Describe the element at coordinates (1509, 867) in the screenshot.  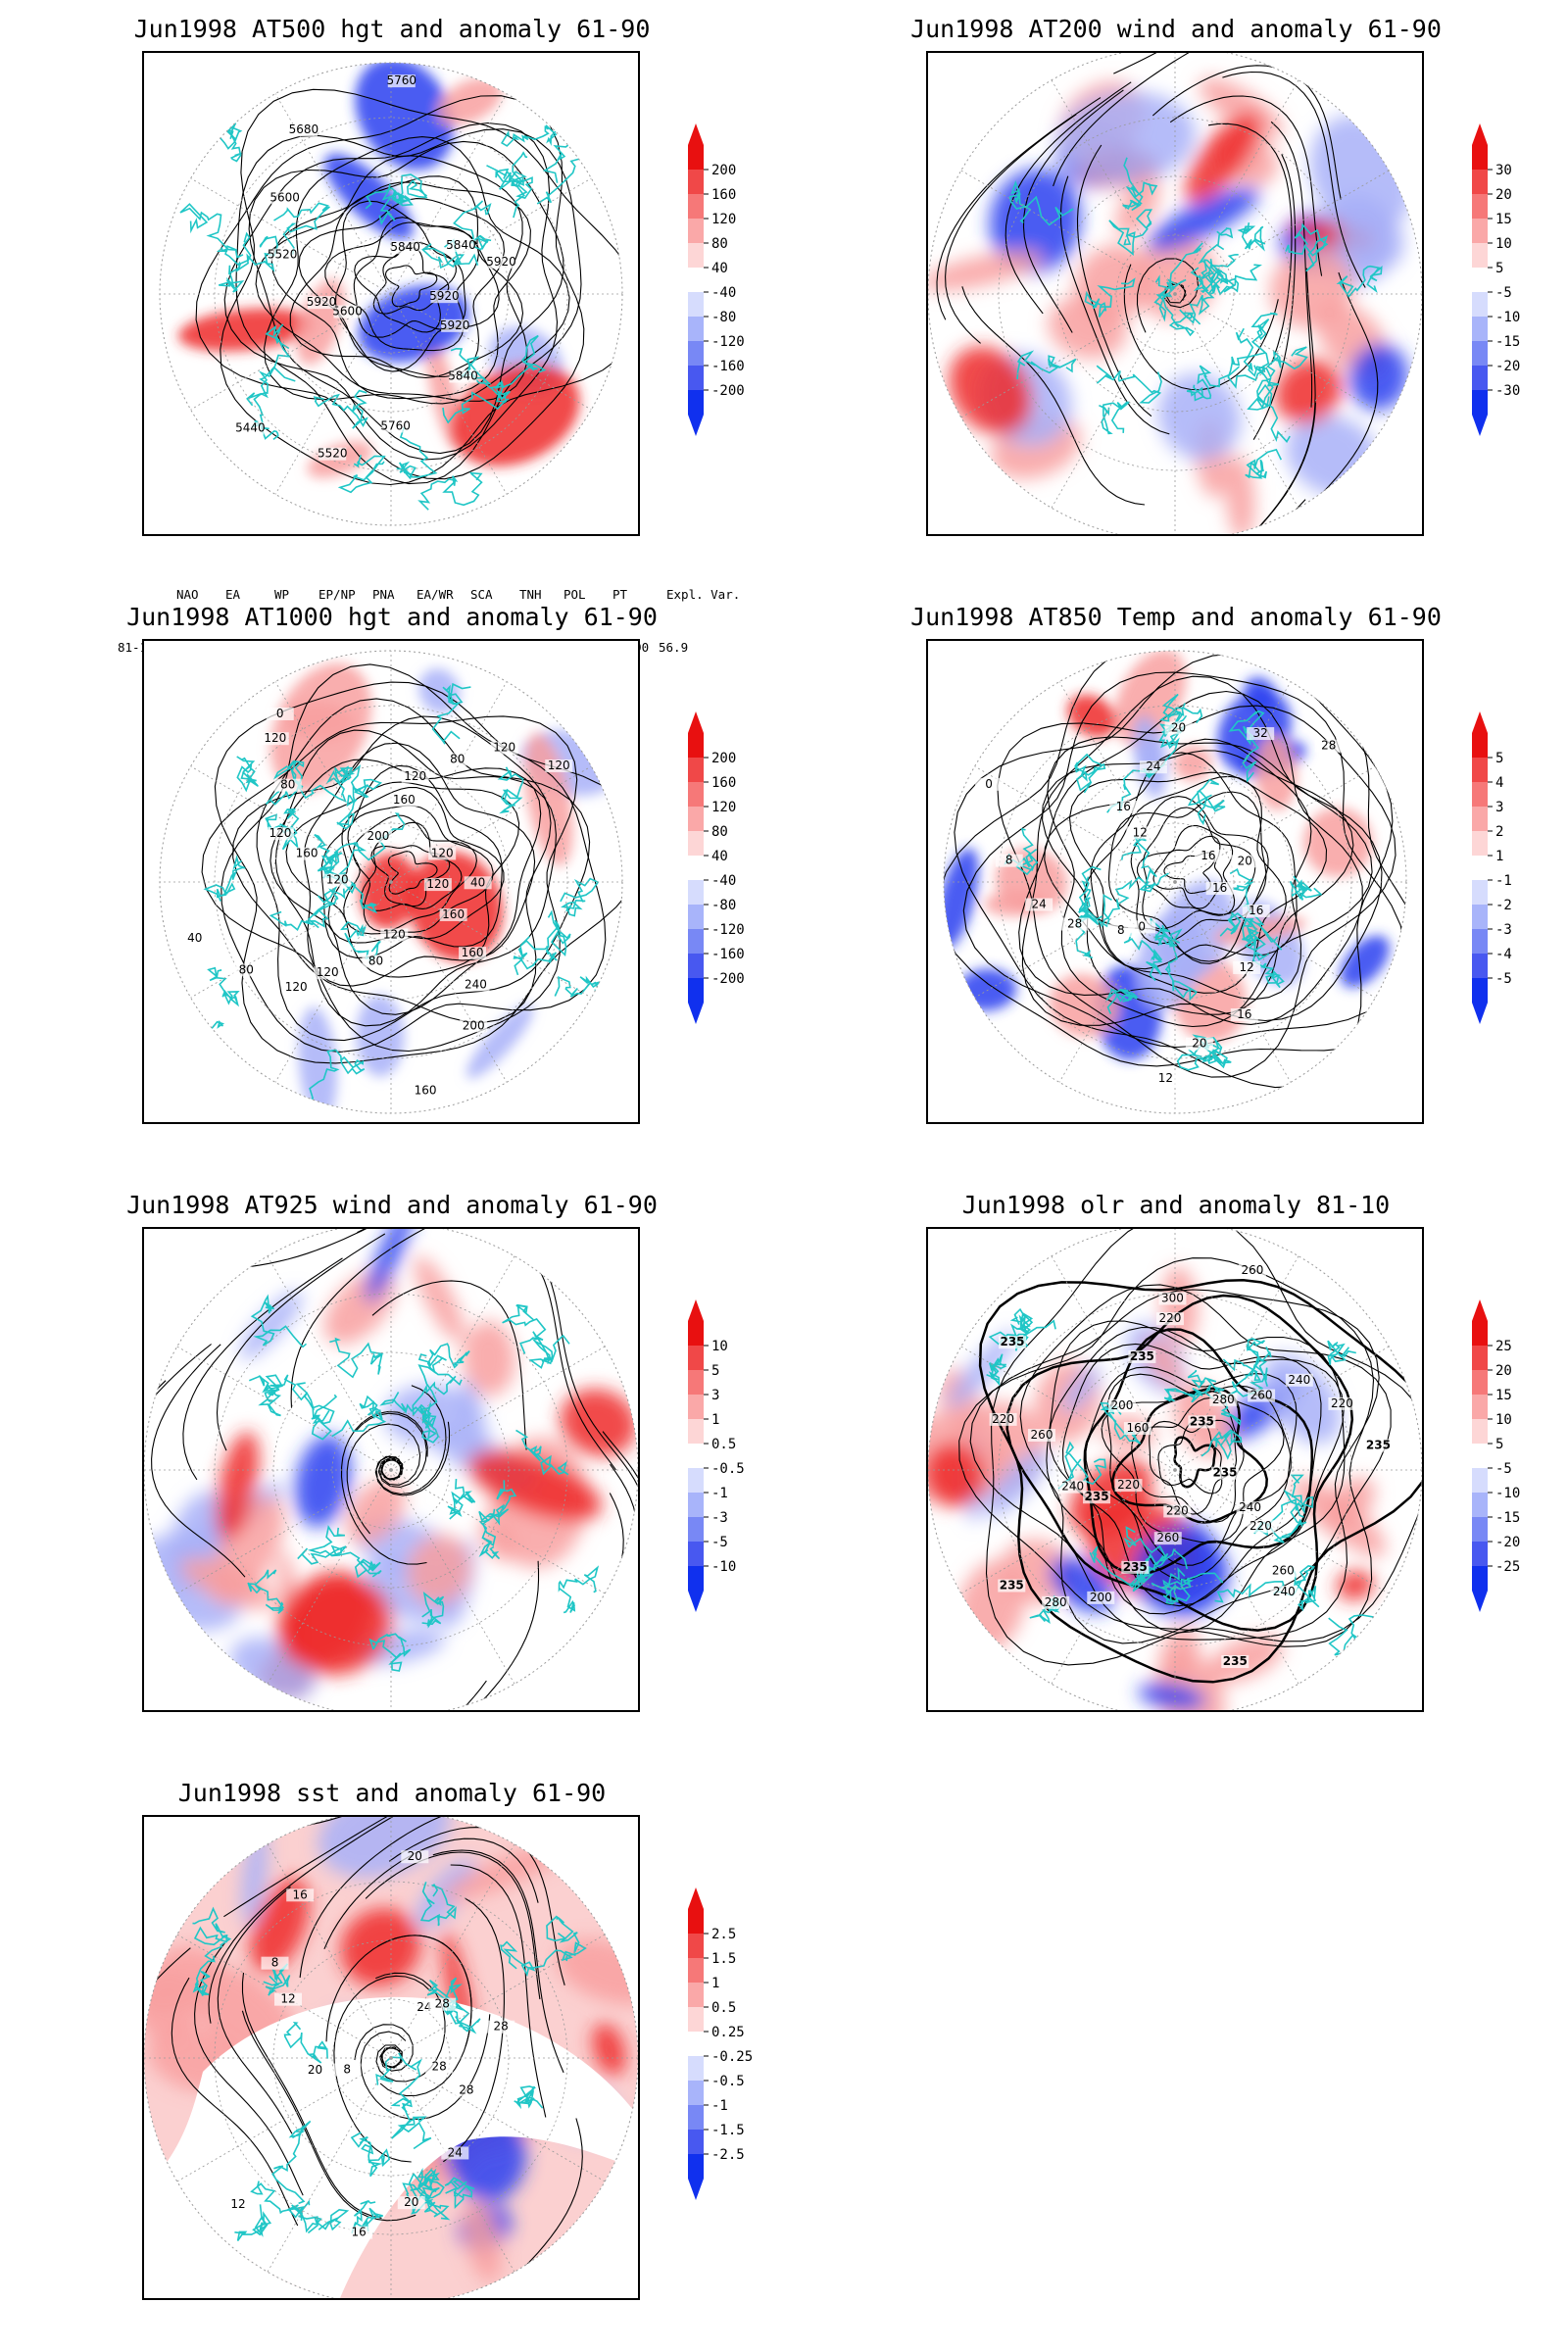
I see `colorbar: 5 4 3 2 1 -1 -2 -3 -4 -5` at that location.